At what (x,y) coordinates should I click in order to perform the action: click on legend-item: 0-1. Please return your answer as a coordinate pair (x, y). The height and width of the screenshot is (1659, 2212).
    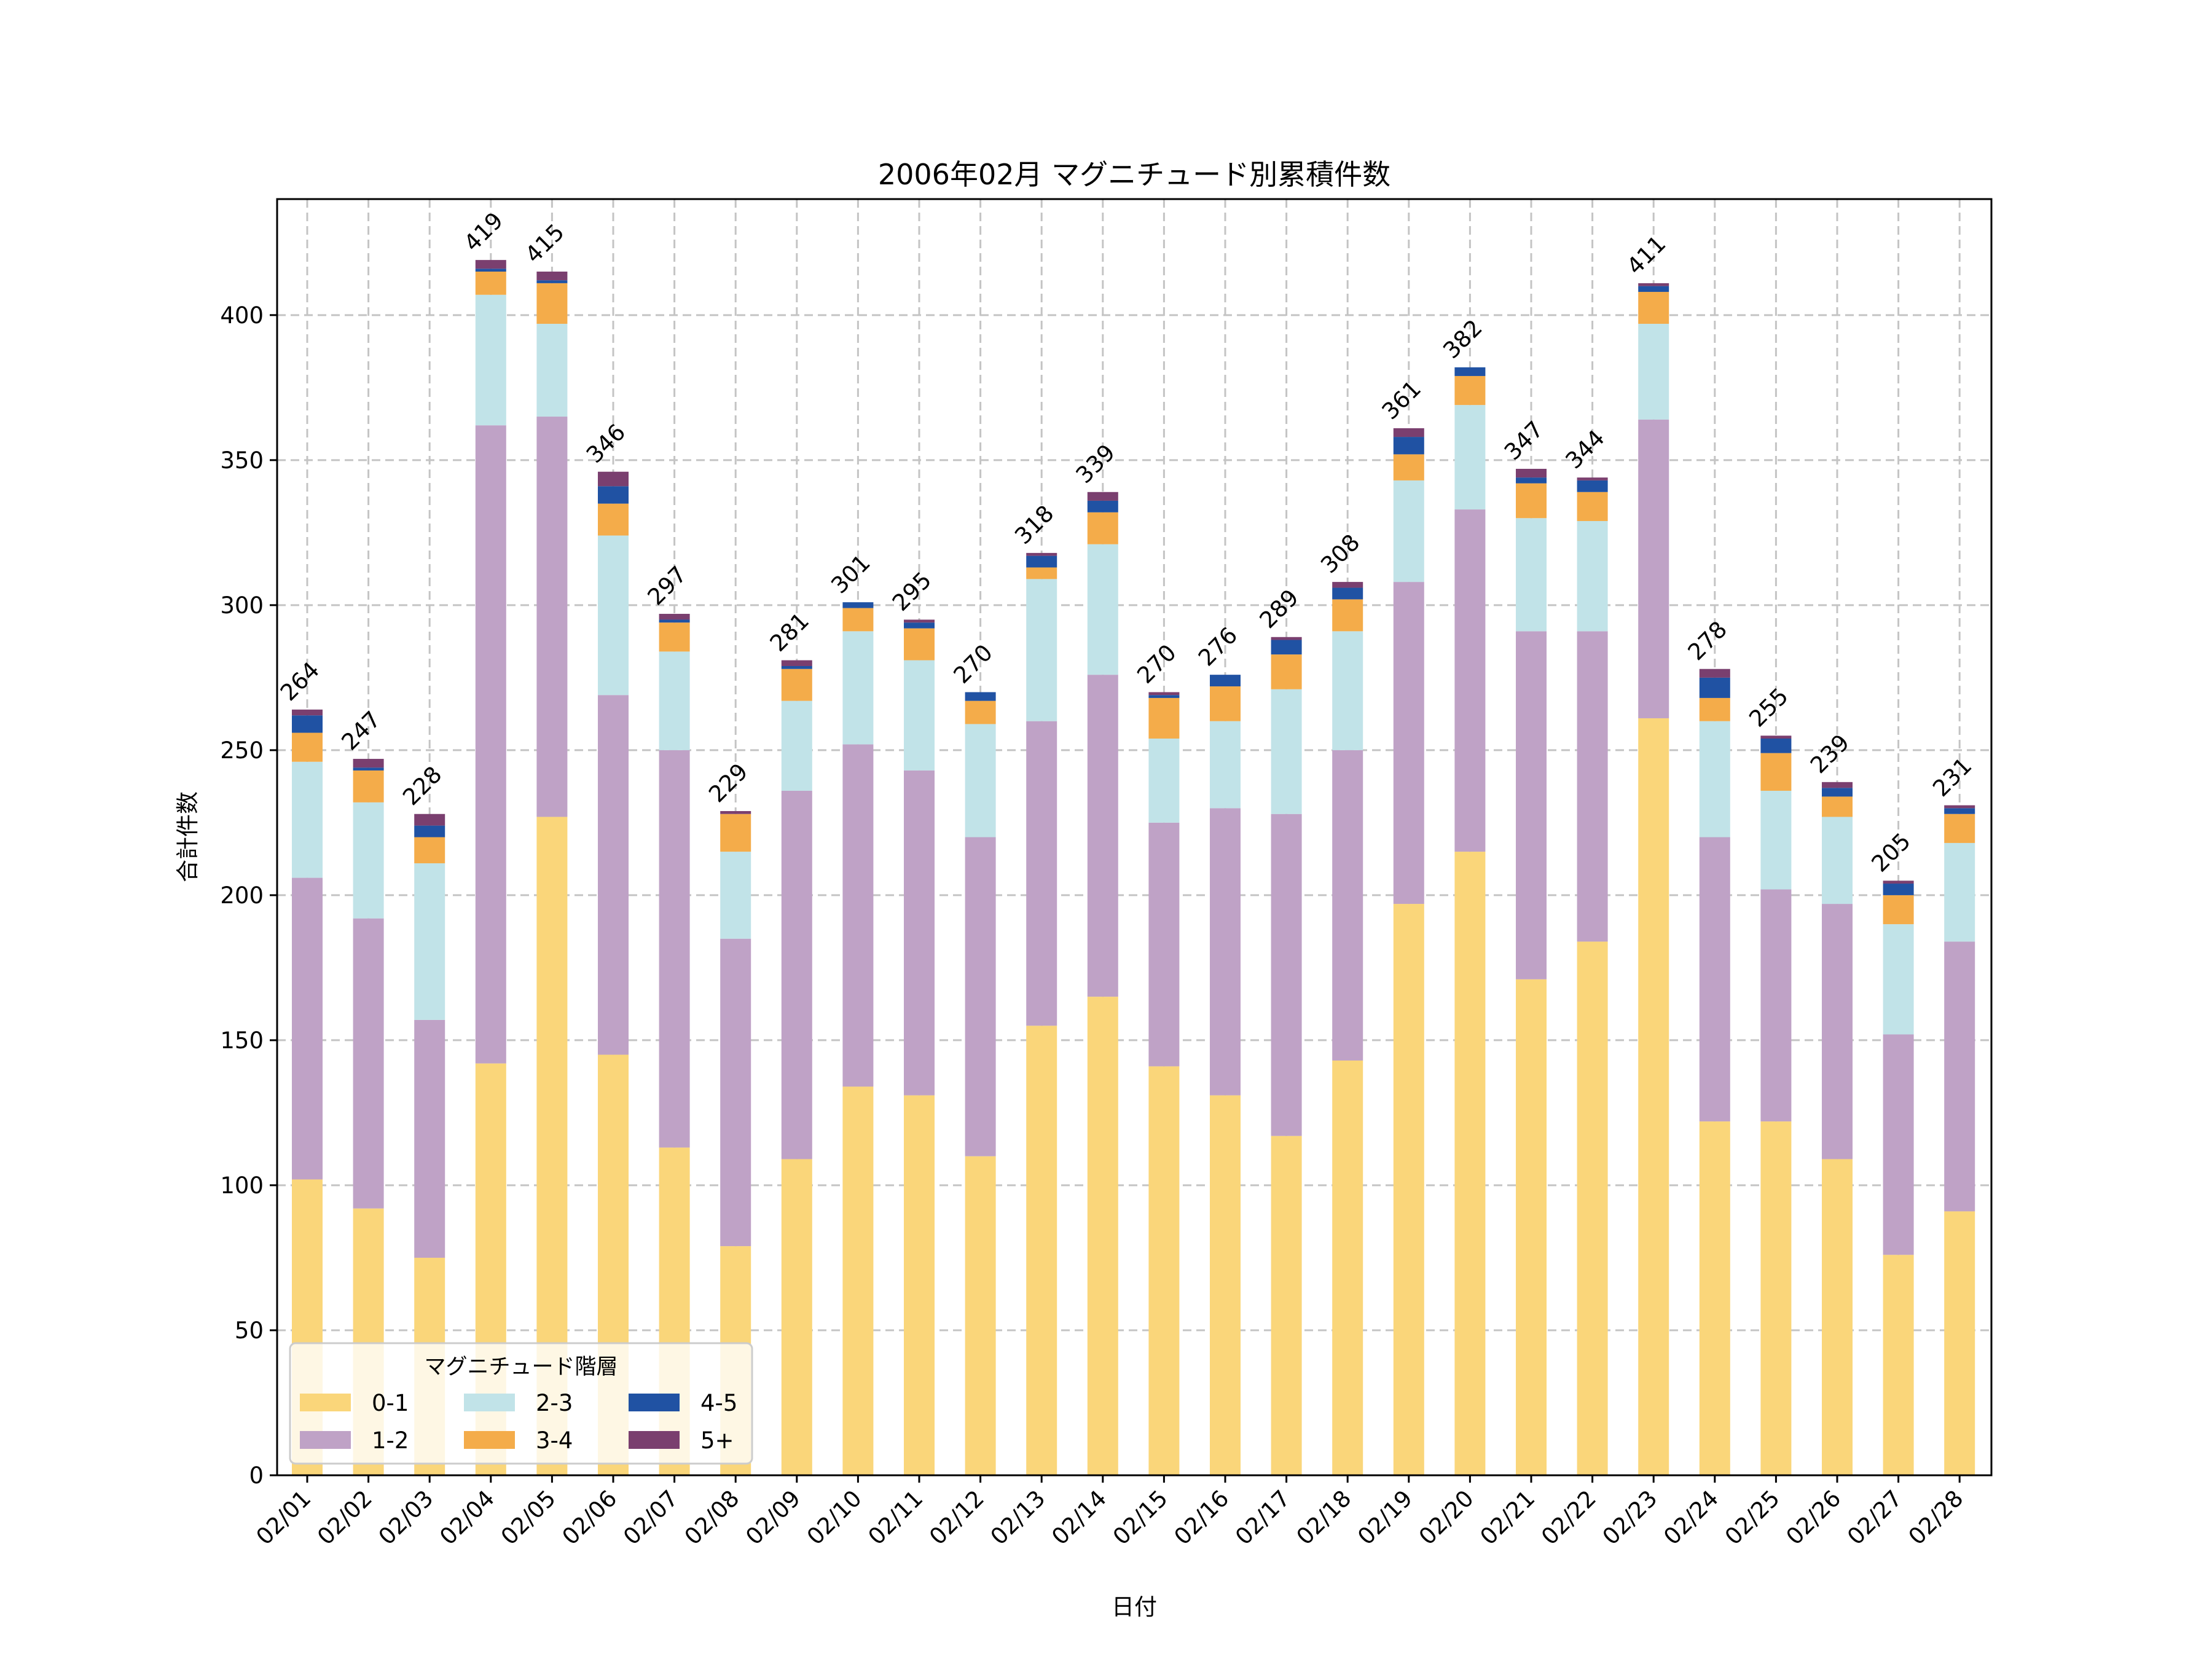
    Looking at the image, I should click on (354, 1403).